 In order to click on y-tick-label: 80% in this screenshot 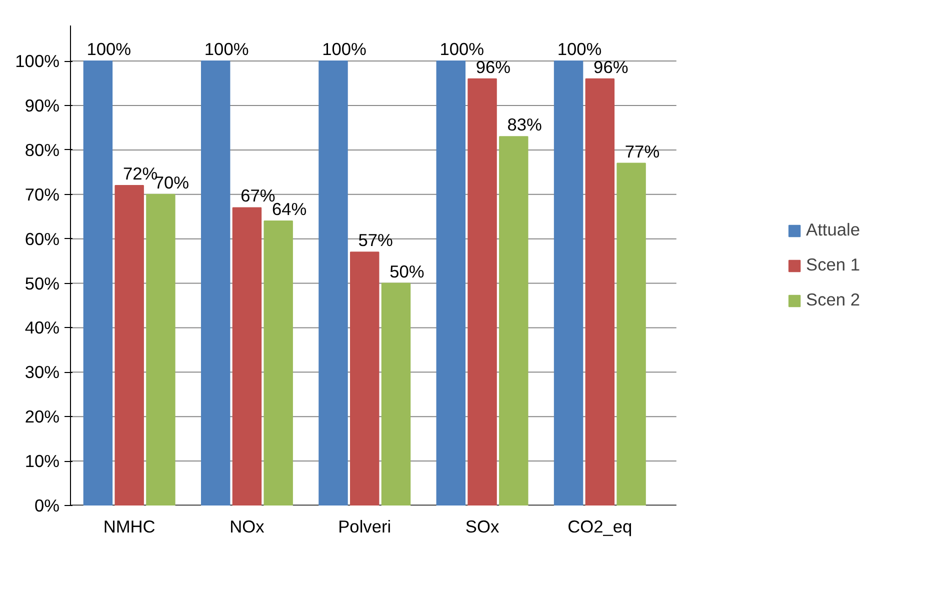, I will do `click(42, 150)`.